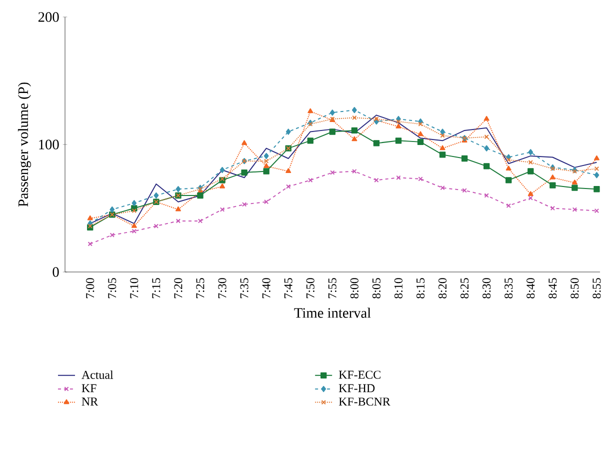 The width and height of the screenshot is (607, 462). What do you see at coordinates (49, 145) in the screenshot?
I see `y-tick-label: 100` at bounding box center [49, 145].